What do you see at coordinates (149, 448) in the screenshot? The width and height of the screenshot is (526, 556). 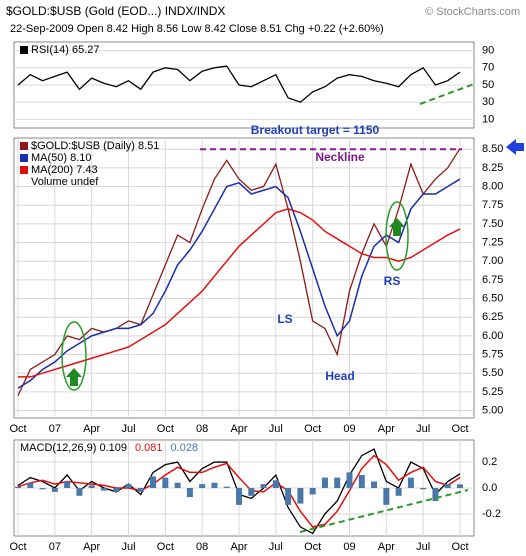 I see `legend-entry: 0.081` at bounding box center [149, 448].